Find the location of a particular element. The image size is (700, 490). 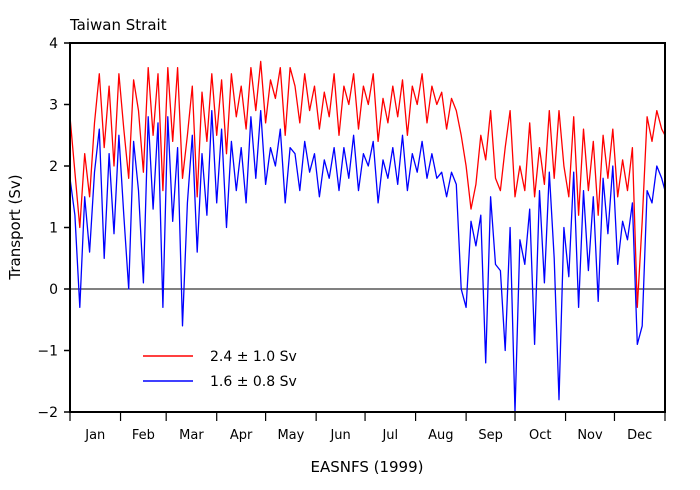

x-tick-label: Nov is located at coordinates (590, 435).